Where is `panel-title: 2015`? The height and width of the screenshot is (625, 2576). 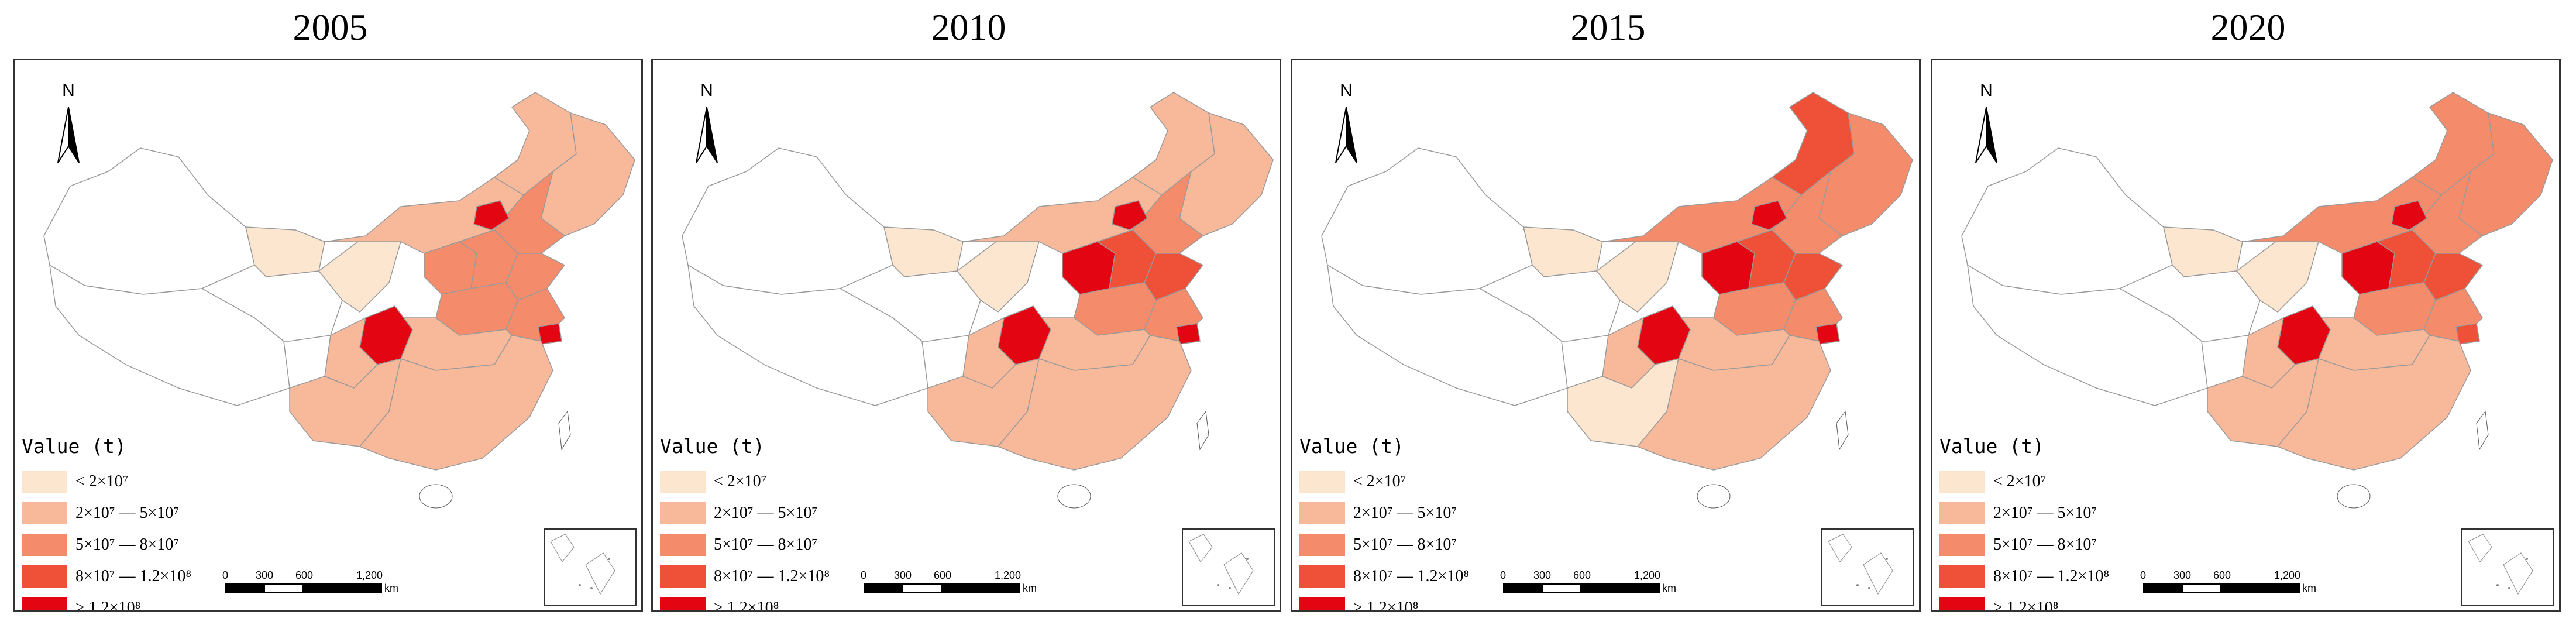 panel-title: 2015 is located at coordinates (1608, 27).